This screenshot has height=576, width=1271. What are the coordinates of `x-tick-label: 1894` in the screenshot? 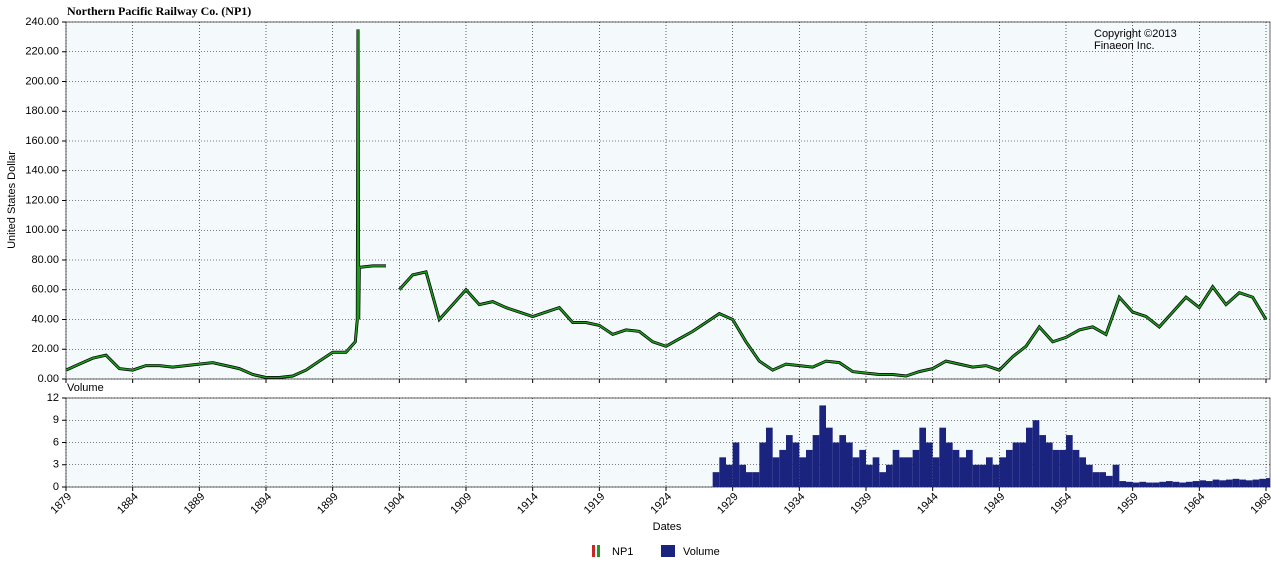 It's located at (261, 504).